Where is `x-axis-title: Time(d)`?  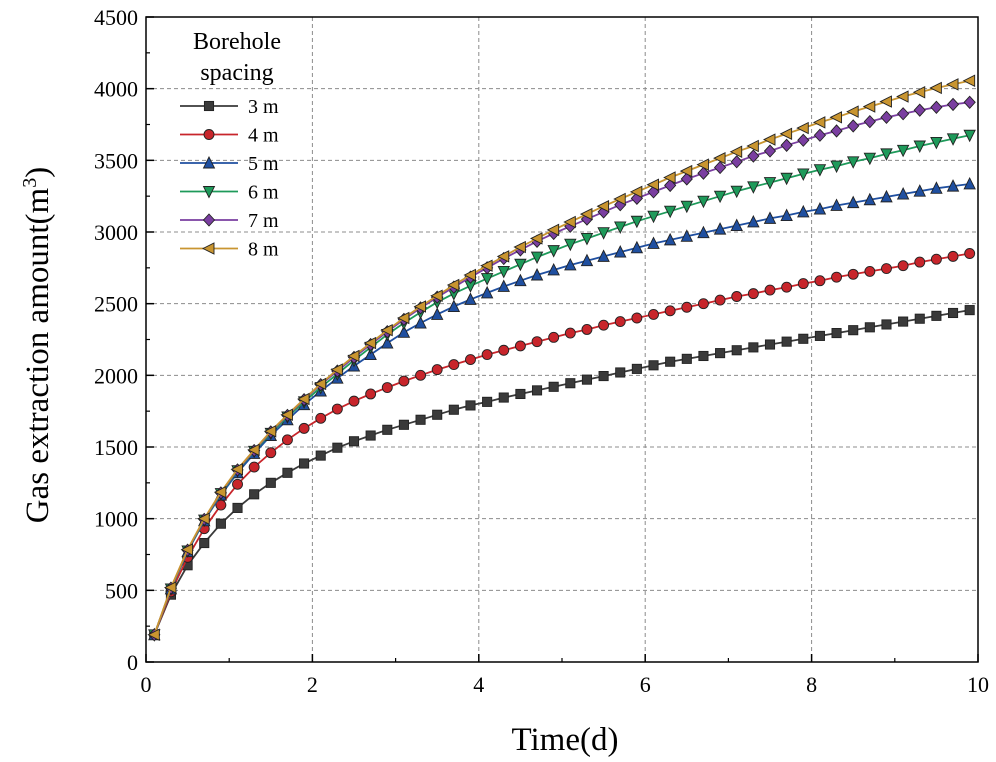 x-axis-title: Time(d) is located at coordinates (565, 740).